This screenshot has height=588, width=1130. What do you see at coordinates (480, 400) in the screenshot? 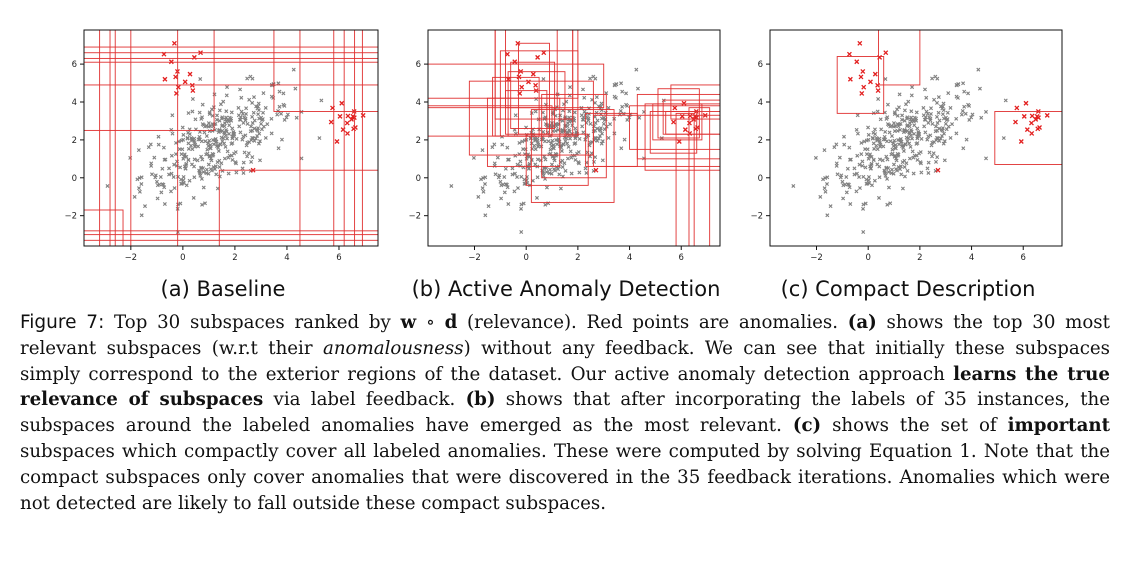
I see `caption-ref-b: (b)` at bounding box center [480, 400].